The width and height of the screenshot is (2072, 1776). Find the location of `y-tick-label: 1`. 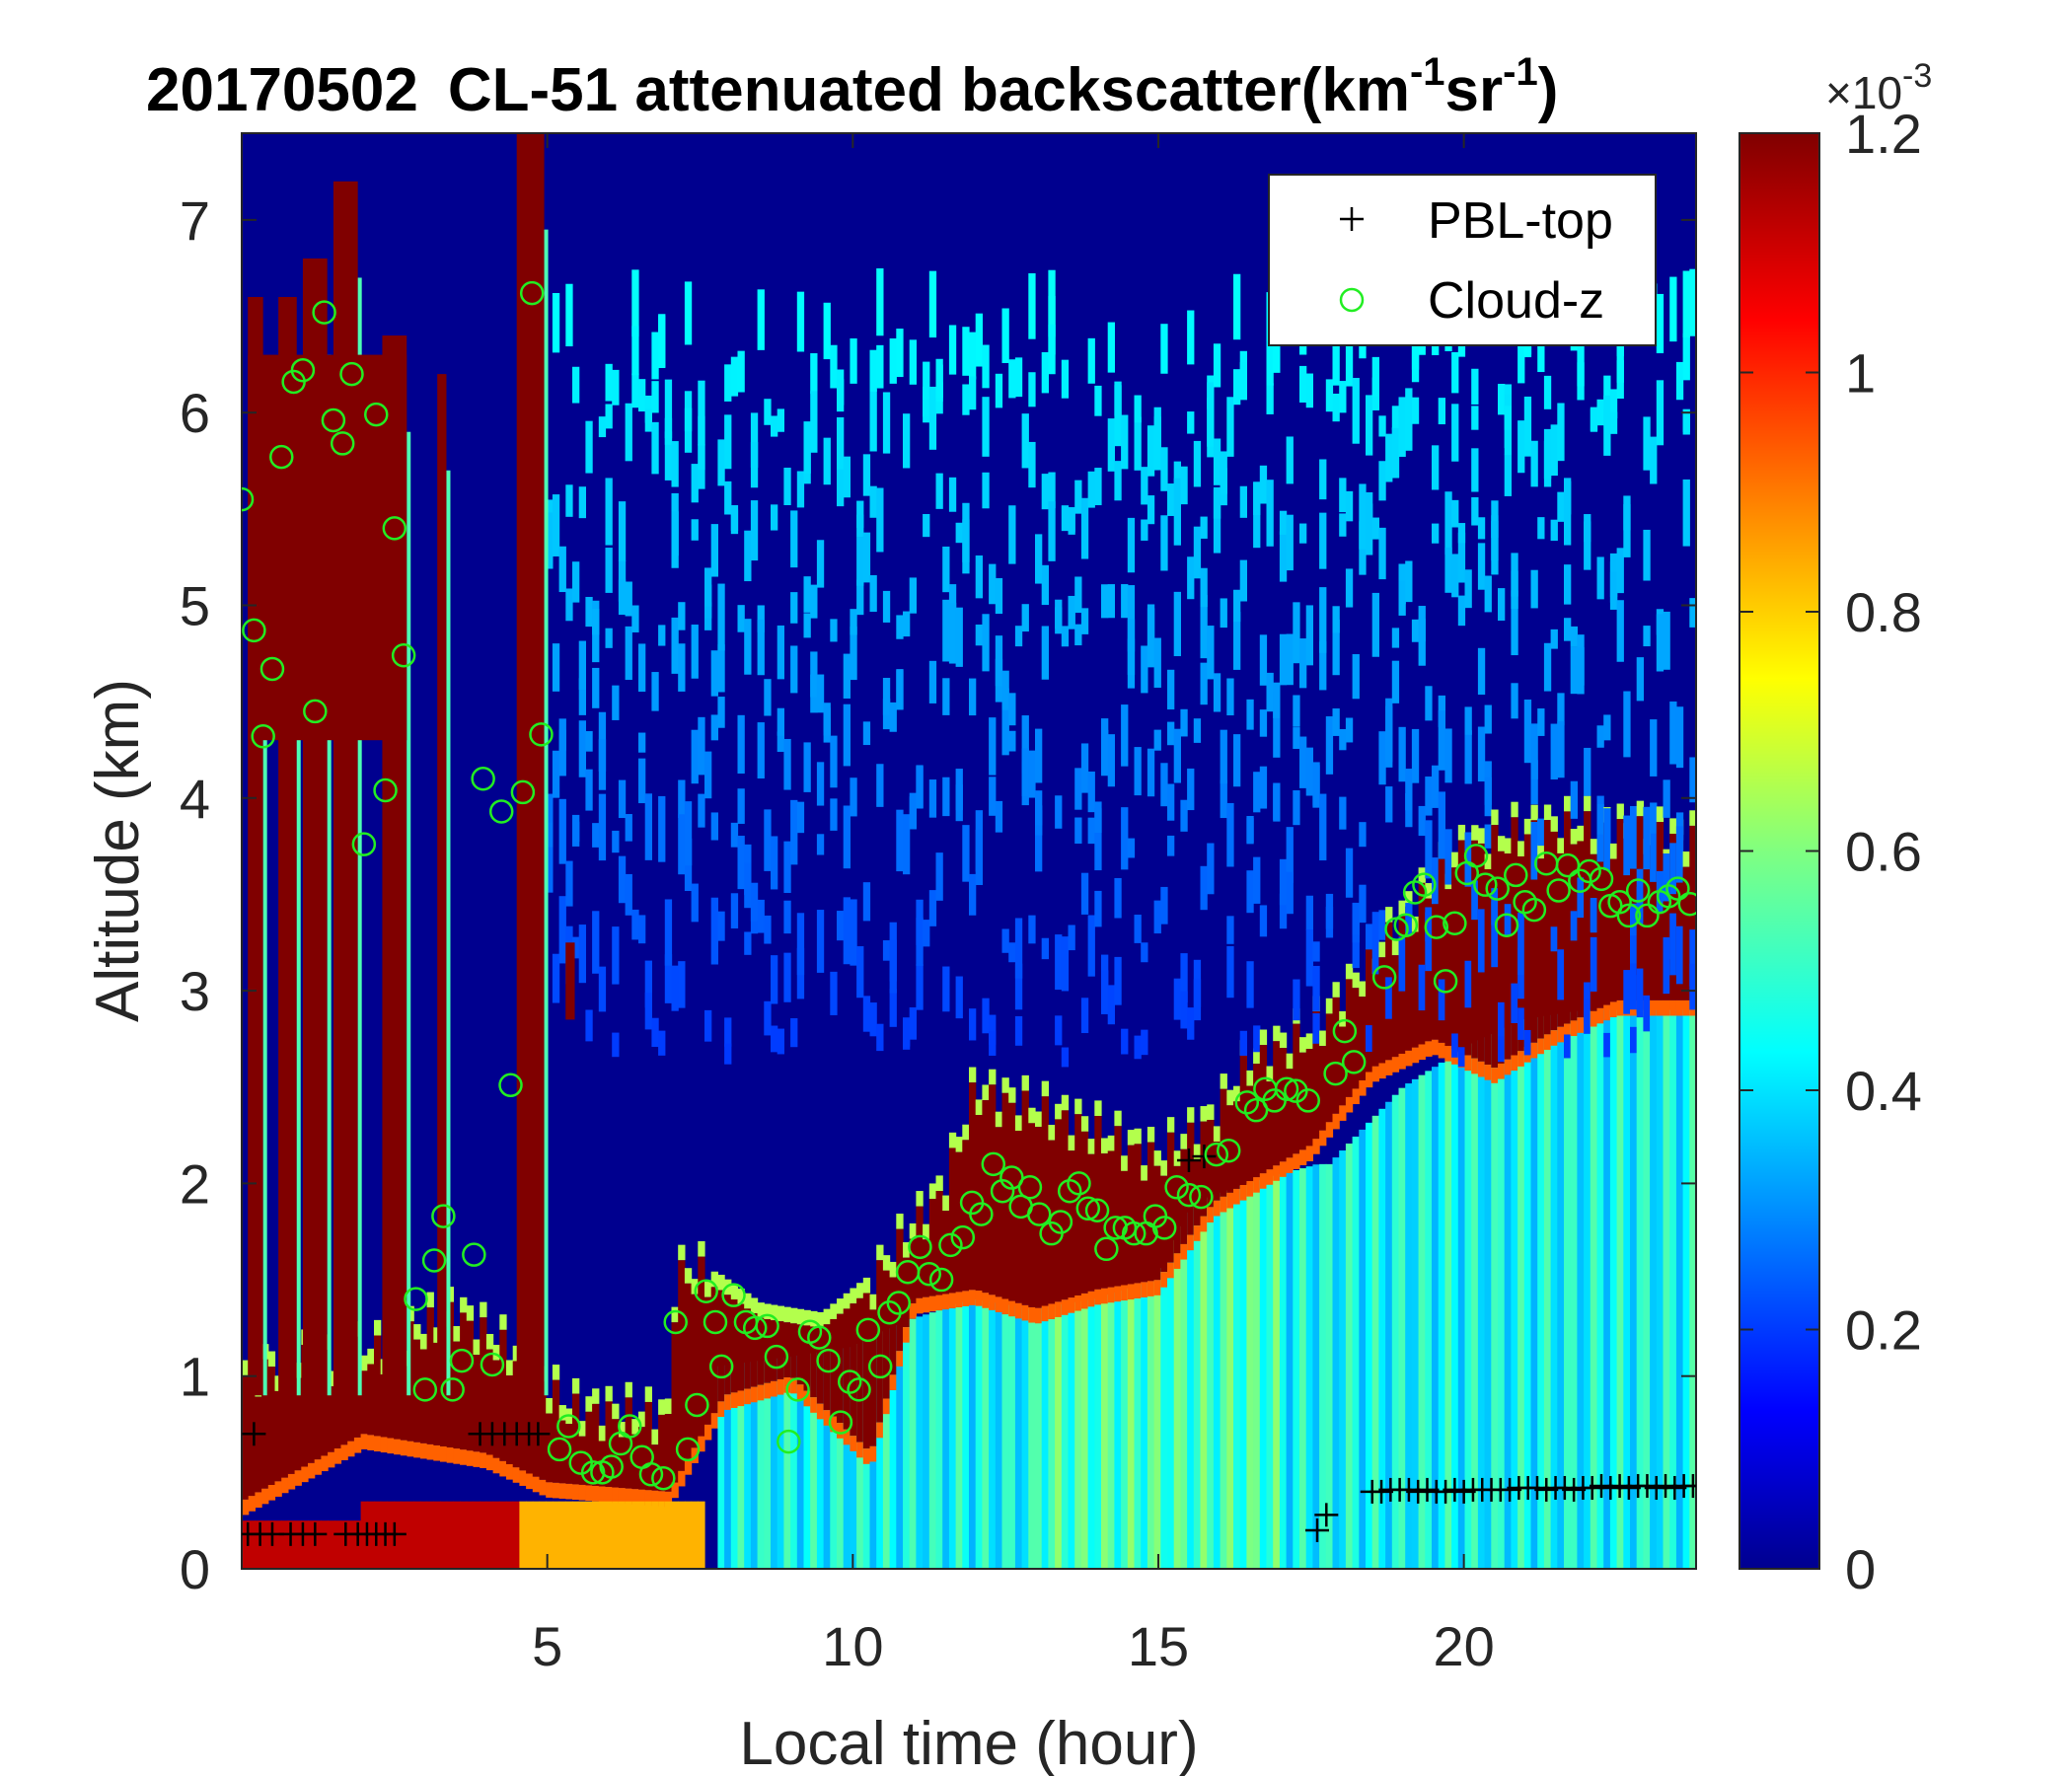

y-tick-label: 1 is located at coordinates (195, 1377).